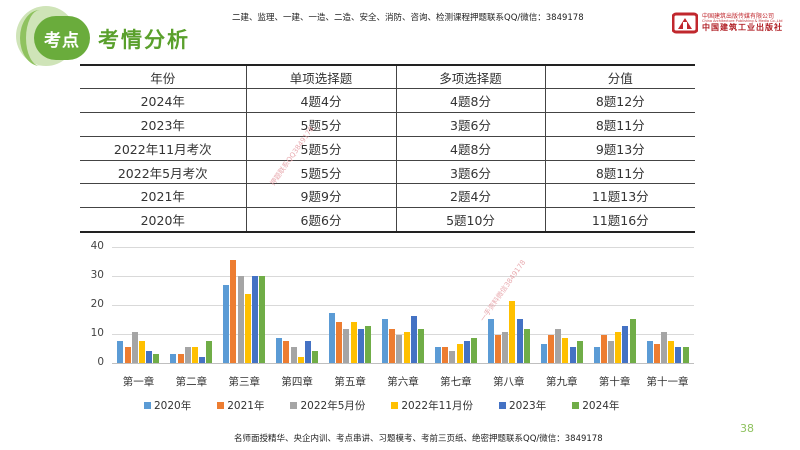 Image resolution: width=800 pixels, height=450 pixels. I want to click on x-tick-label: 第九章, so click(561, 382).